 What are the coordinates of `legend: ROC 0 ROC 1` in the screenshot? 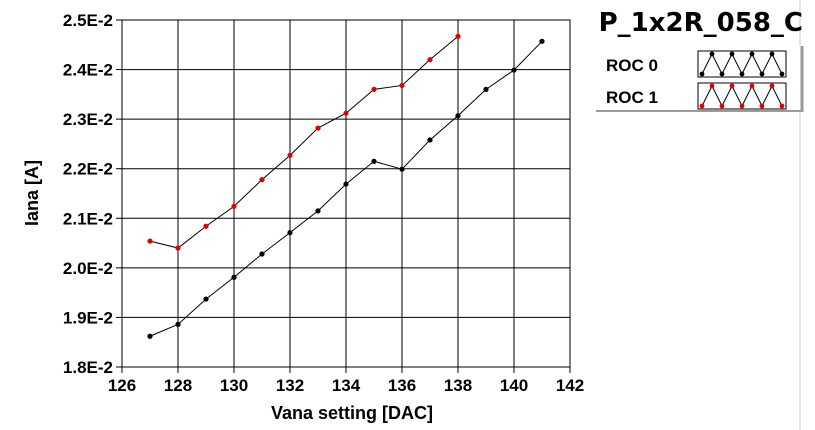 It's located at (700, 79).